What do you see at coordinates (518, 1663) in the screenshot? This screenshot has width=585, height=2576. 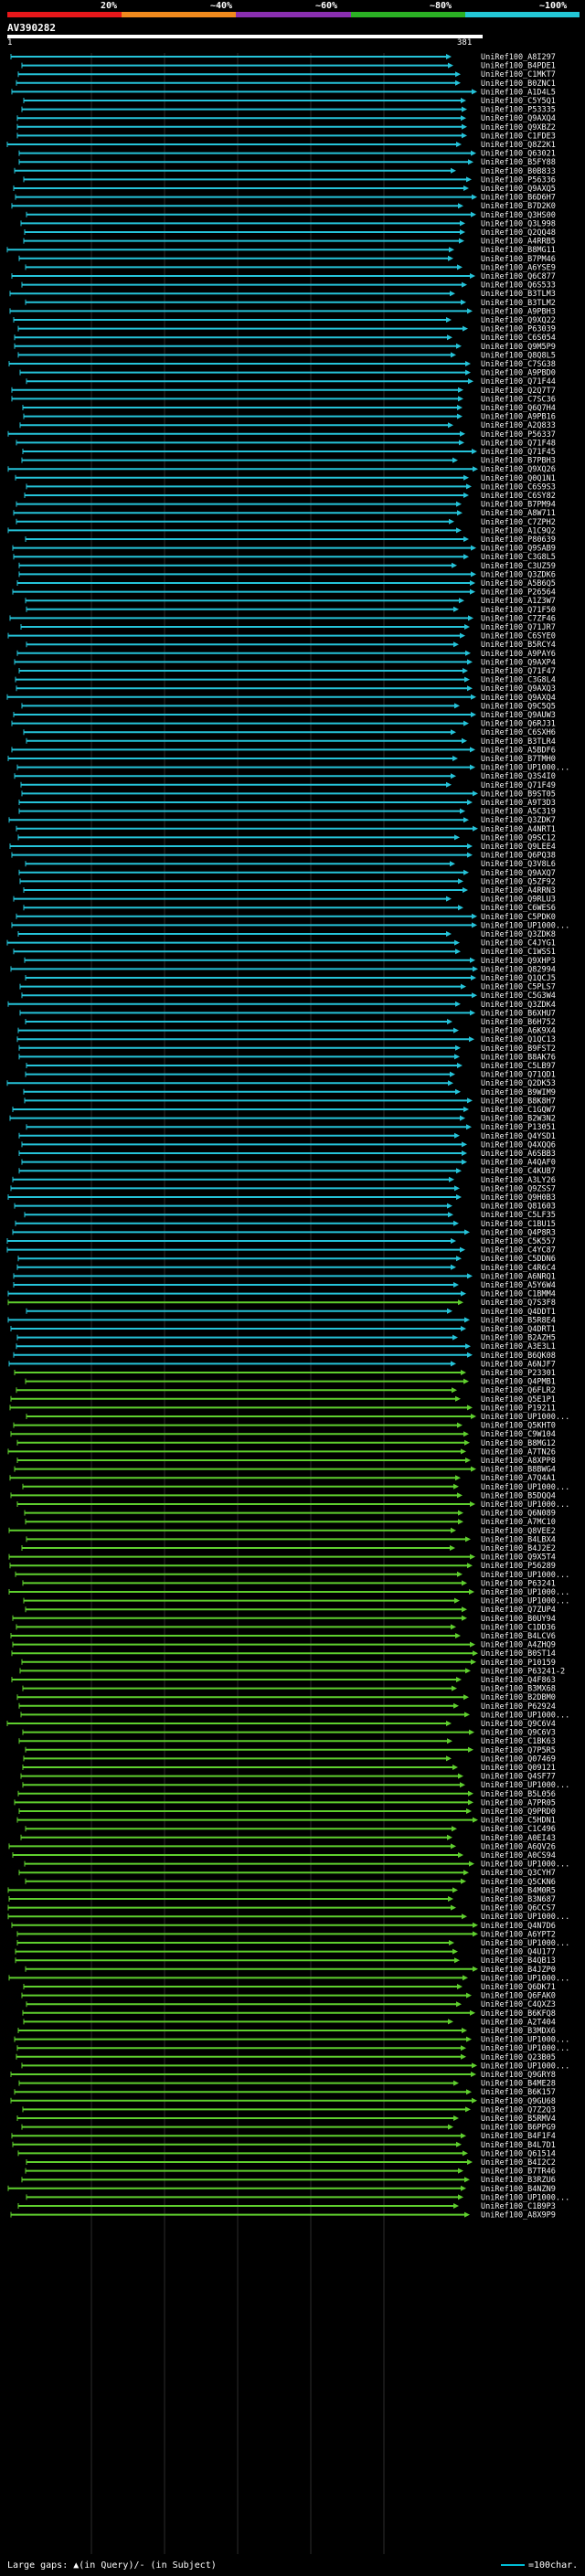 I see `hit-label: UniRef100_P10159` at bounding box center [518, 1663].